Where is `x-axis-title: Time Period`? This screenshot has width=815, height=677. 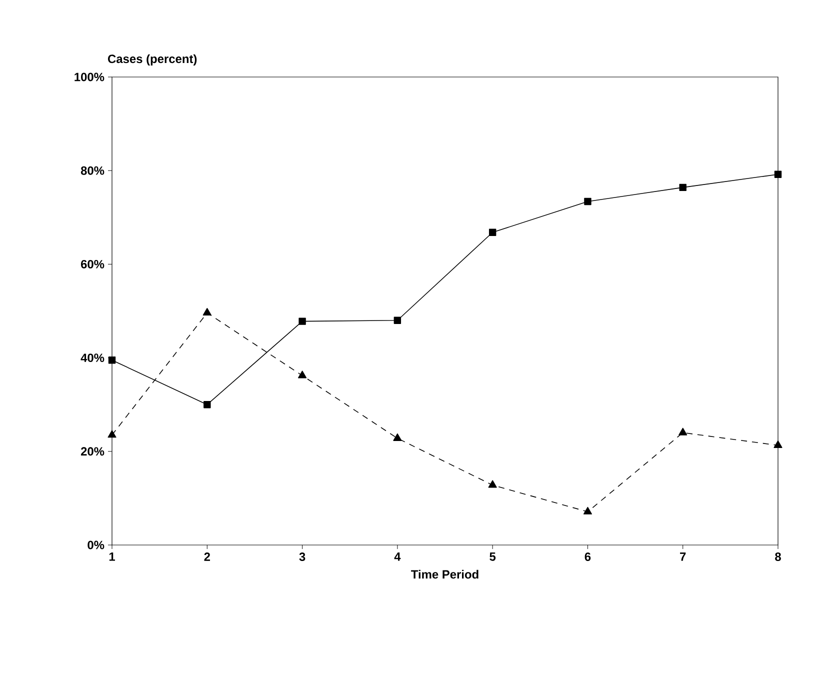
x-axis-title: Time Period is located at coordinates (444, 574).